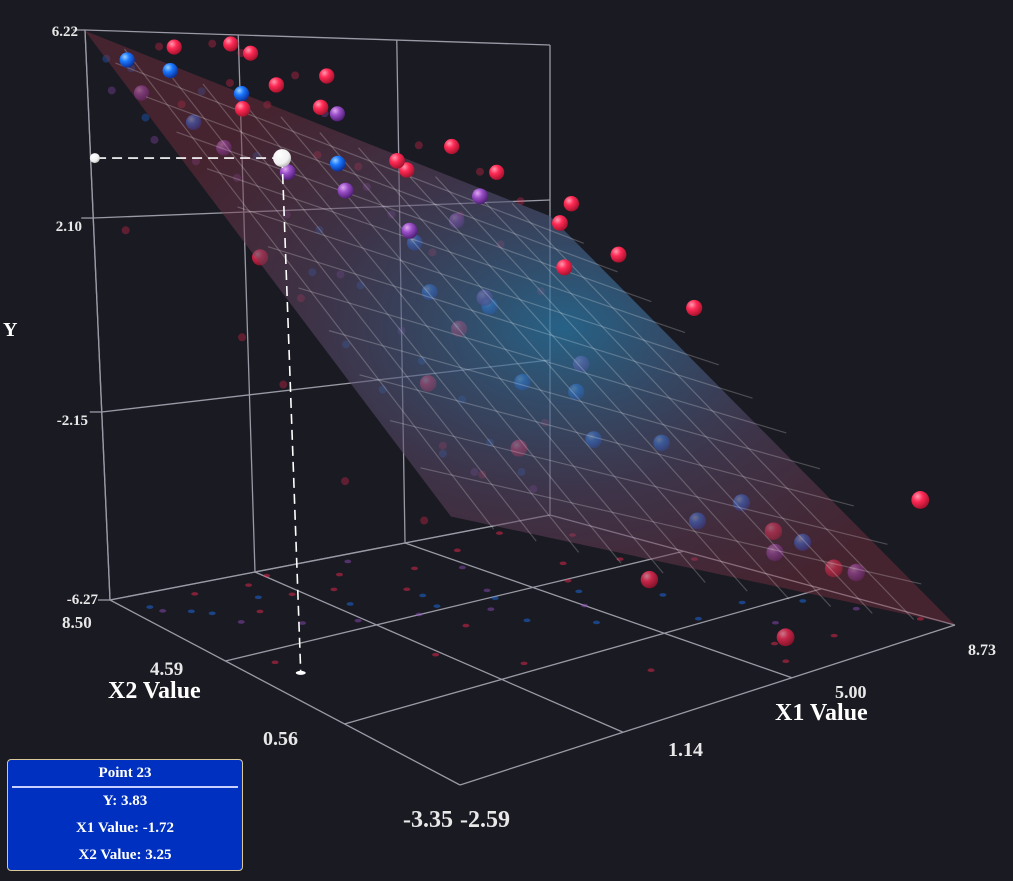  Describe the element at coordinates (69, 227) in the screenshot. I see `y-tick-label: 2.10` at that location.